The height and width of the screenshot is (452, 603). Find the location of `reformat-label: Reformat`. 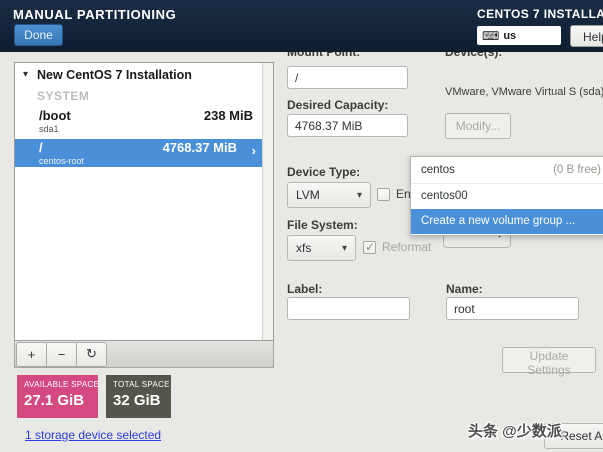

reformat-label: Reformat is located at coordinates (407, 247).